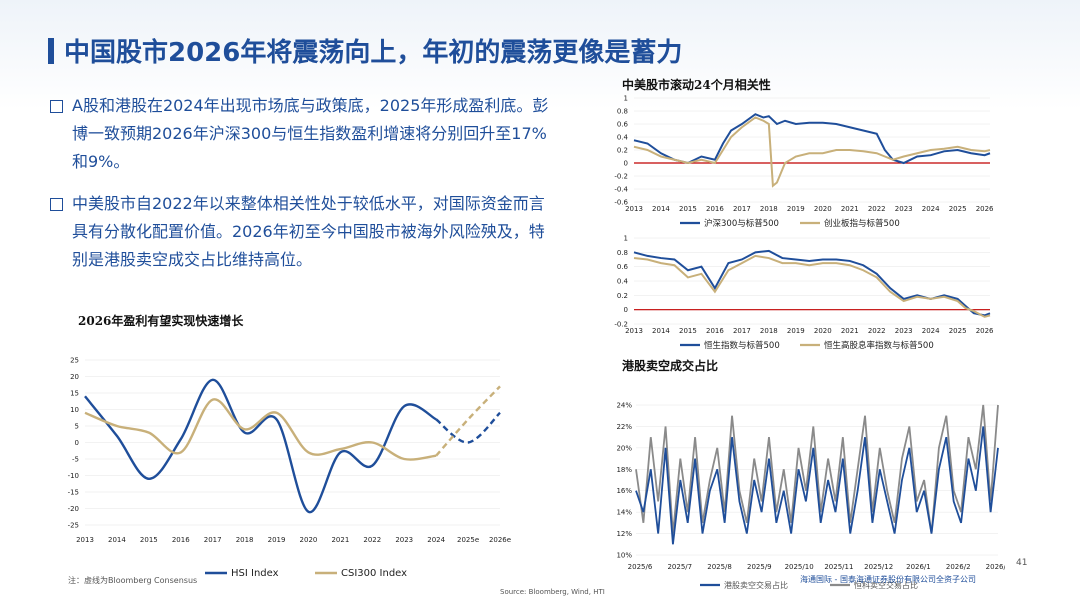 Image resolution: width=1080 pixels, height=608 pixels. Describe the element at coordinates (995, 567) in the screenshot. I see `x-tick-label: 2026/3` at that location.